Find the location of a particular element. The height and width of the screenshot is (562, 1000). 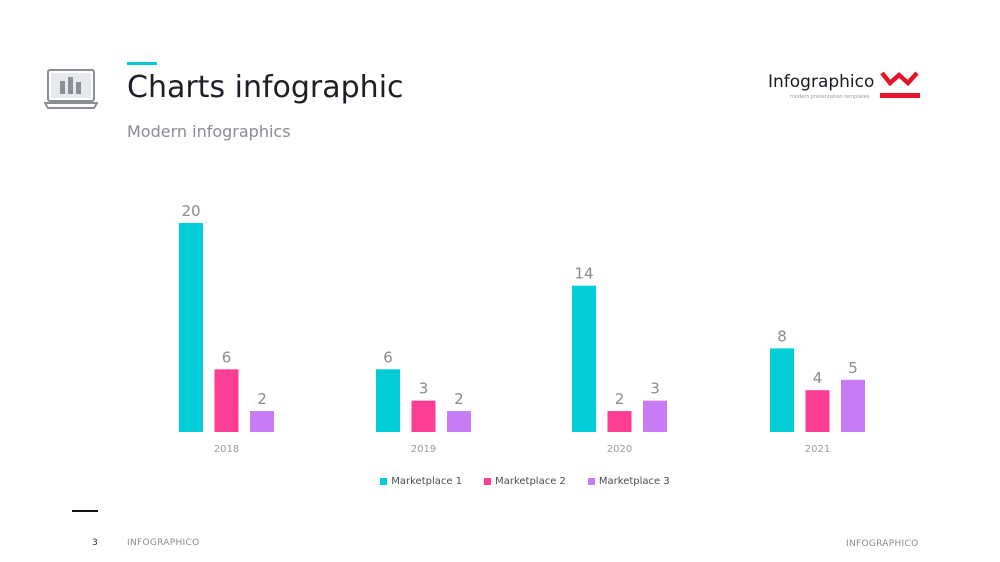

x-tick-label-2021: 2021 is located at coordinates (817, 449).